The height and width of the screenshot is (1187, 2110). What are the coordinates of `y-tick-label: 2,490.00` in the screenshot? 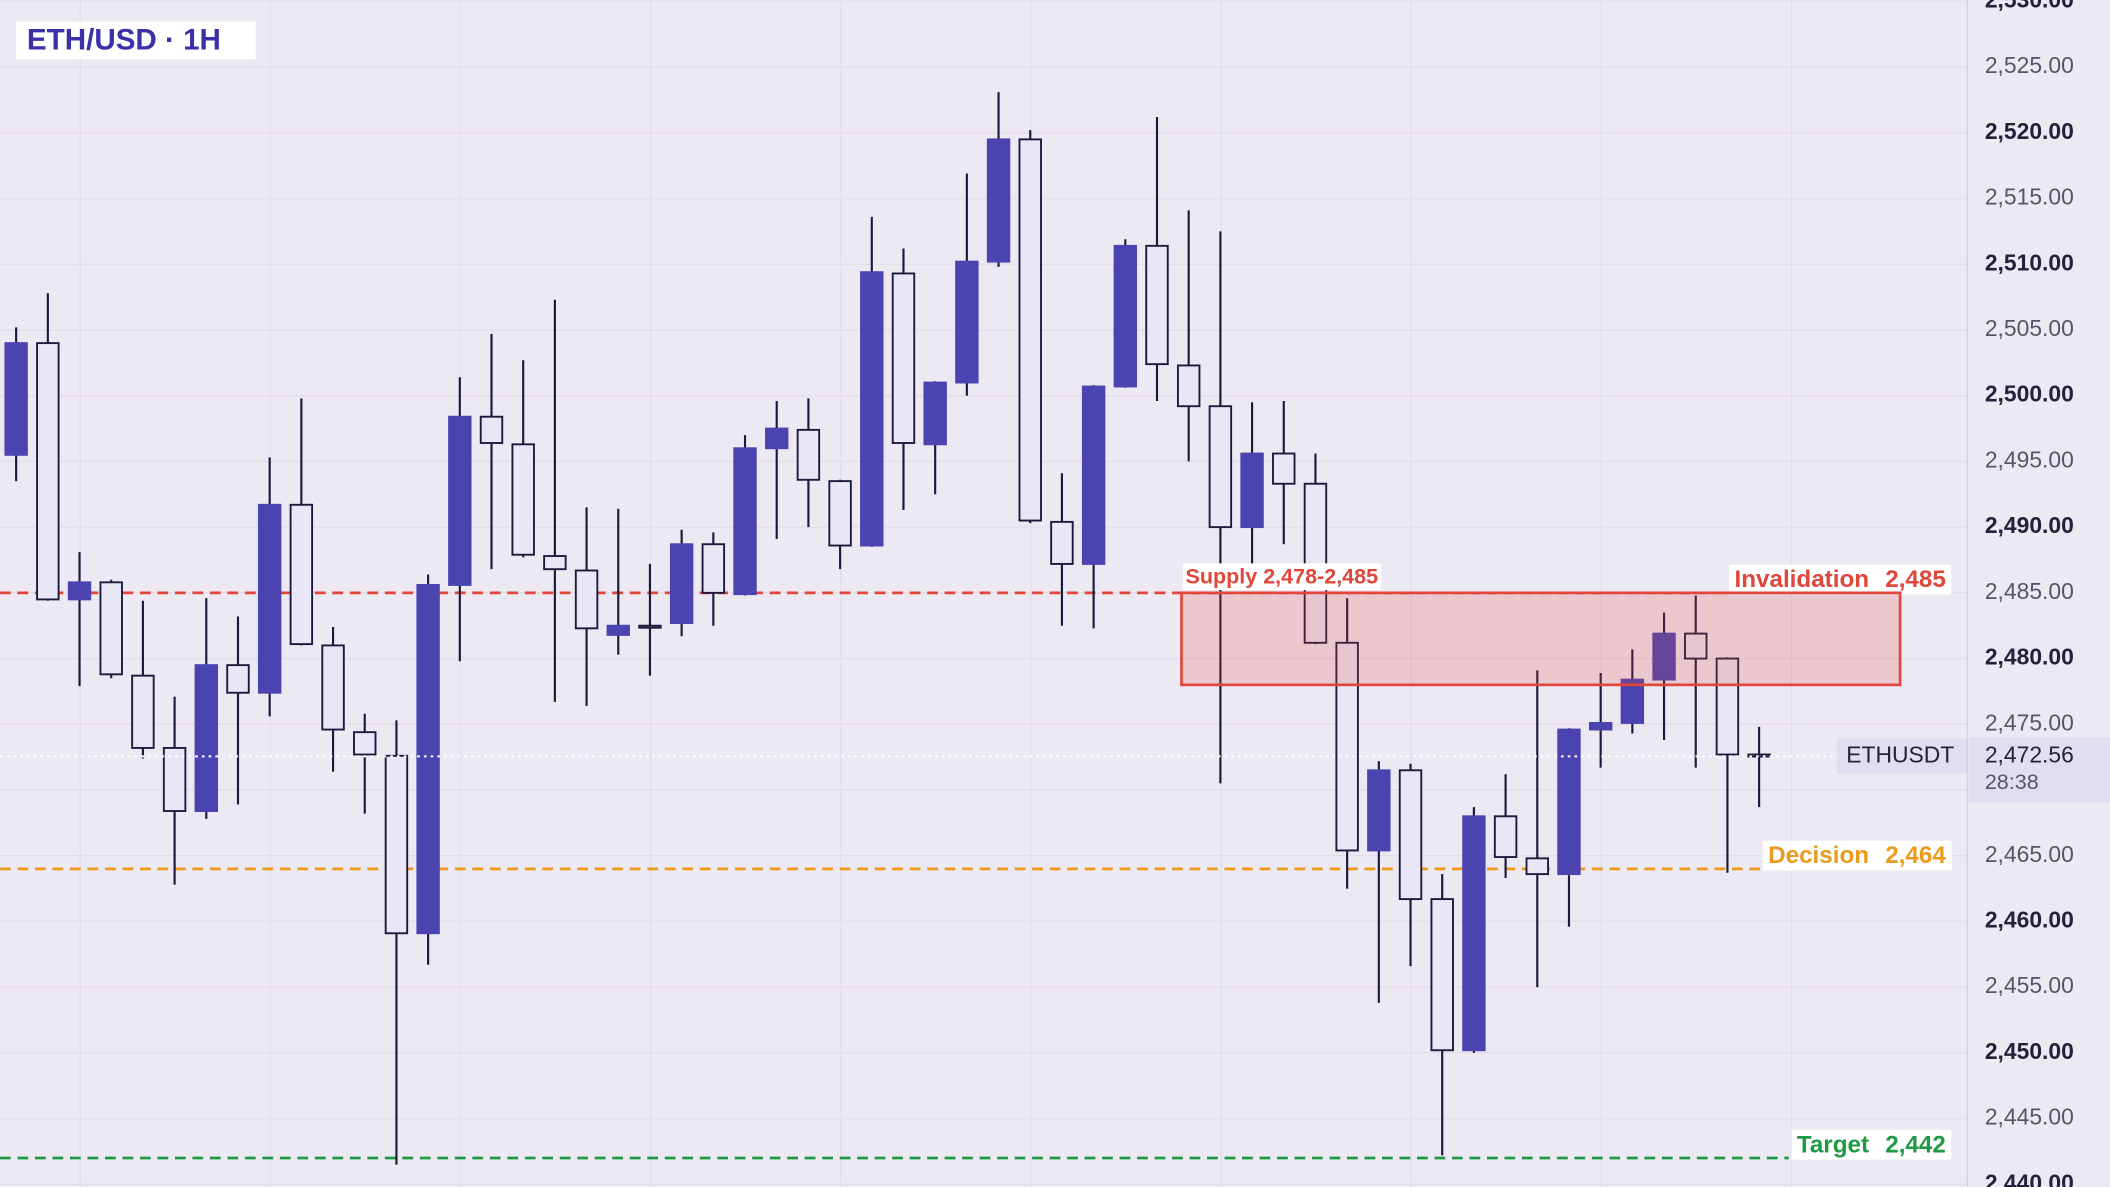 It's located at (2029, 525).